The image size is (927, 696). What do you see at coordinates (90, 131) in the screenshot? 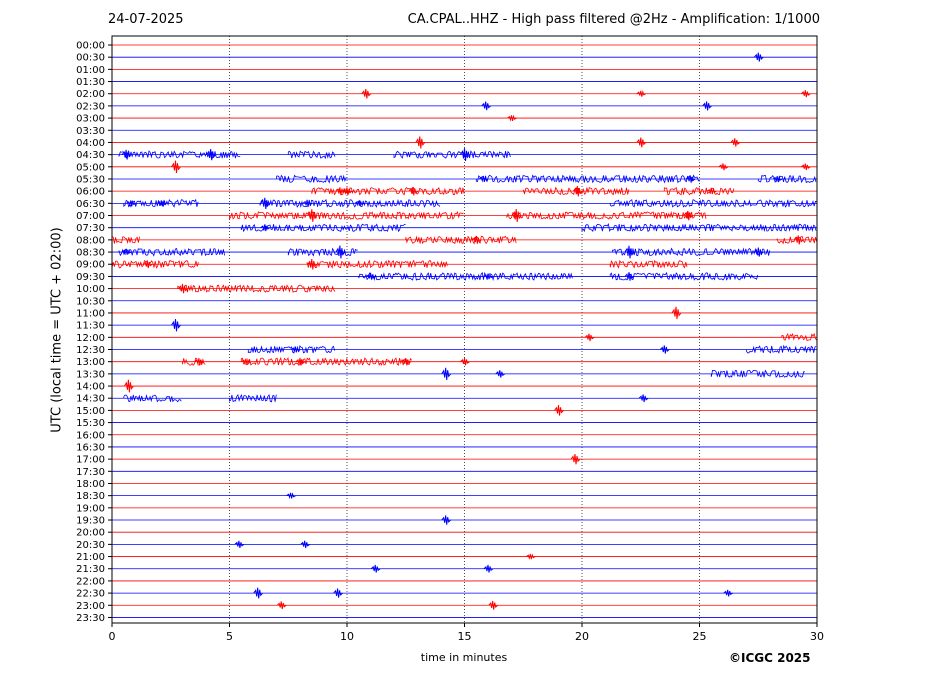
I see `y-tick-label: 03:30` at bounding box center [90, 131].